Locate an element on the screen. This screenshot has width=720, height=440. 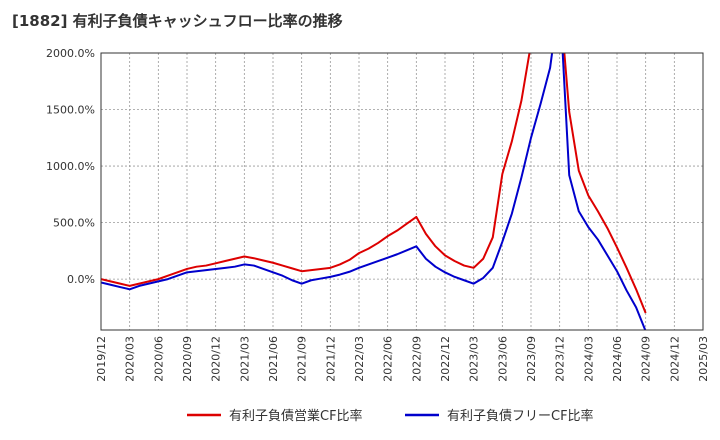
x-tick-label: 2020/03 is located at coordinates (130, 359).